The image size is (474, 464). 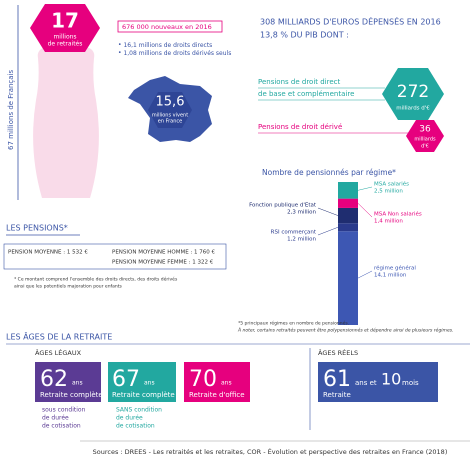 What do you see at coordinates (65, 44) in the screenshot?
I see `retirees-unit: de retraités` at bounding box center [65, 44].